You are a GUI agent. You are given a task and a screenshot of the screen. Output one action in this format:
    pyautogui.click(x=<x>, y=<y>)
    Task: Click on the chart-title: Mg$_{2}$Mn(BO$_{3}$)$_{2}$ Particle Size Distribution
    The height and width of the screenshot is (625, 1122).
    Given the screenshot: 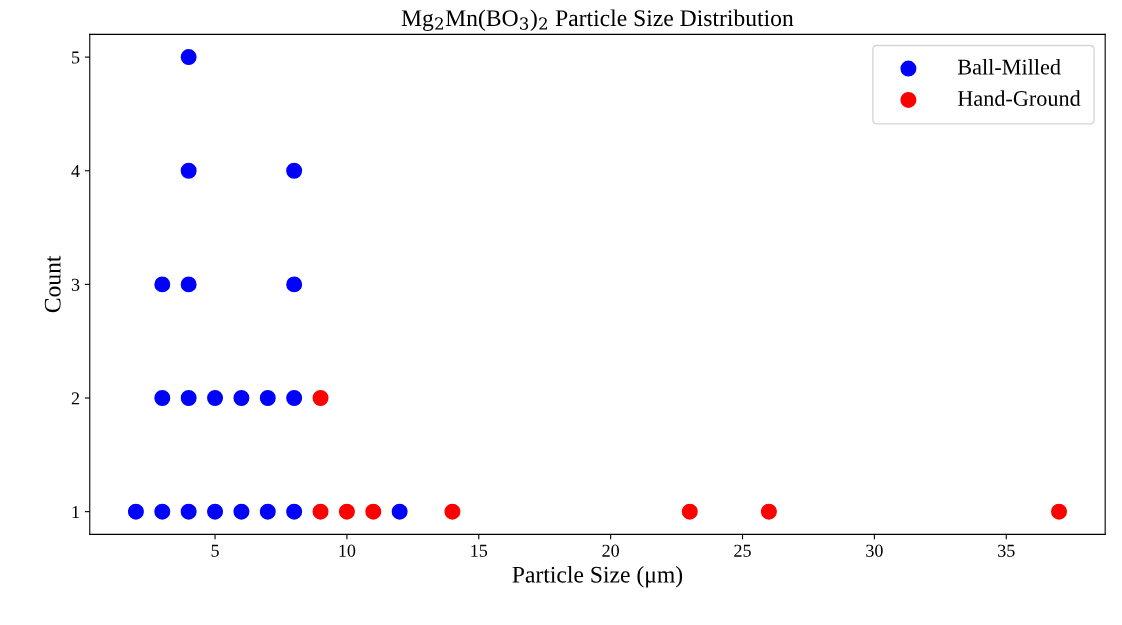 What is the action you would take?
    pyautogui.click(x=597, y=20)
    